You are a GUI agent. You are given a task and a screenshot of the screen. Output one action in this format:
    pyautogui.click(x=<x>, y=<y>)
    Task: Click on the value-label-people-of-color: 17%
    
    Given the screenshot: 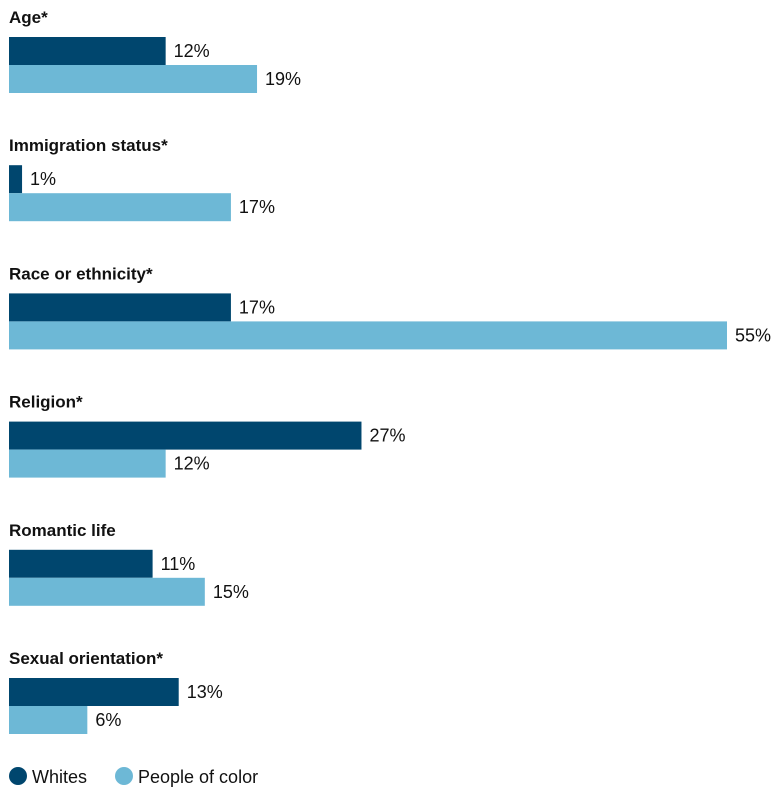 What is the action you would take?
    pyautogui.click(x=257, y=207)
    